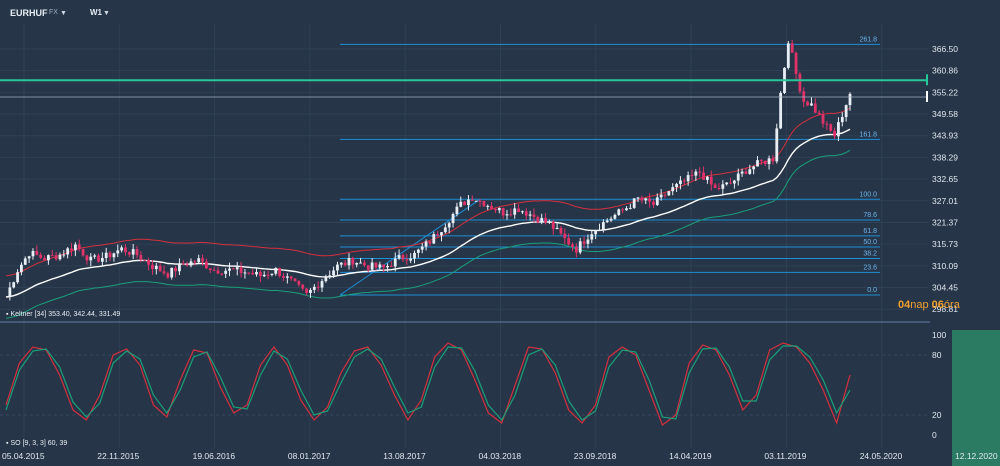  Describe the element at coordinates (36, 443) in the screenshot. I see `stoch-legend: ▪ SO [9, 3, 3] 60, 39` at that location.